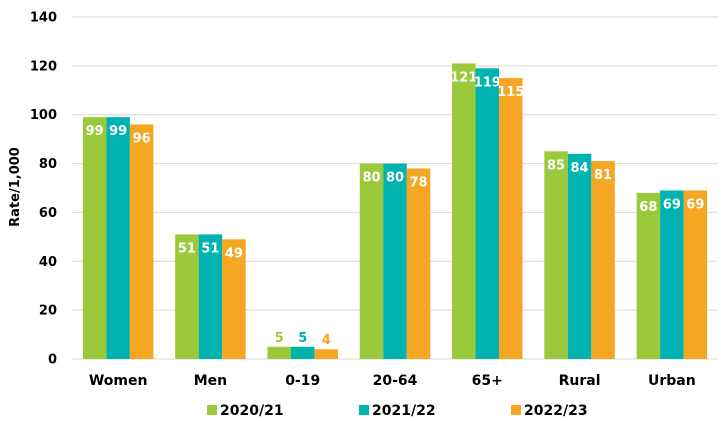  What do you see at coordinates (326, 340) in the screenshot?
I see `data-label: 4` at bounding box center [326, 340].